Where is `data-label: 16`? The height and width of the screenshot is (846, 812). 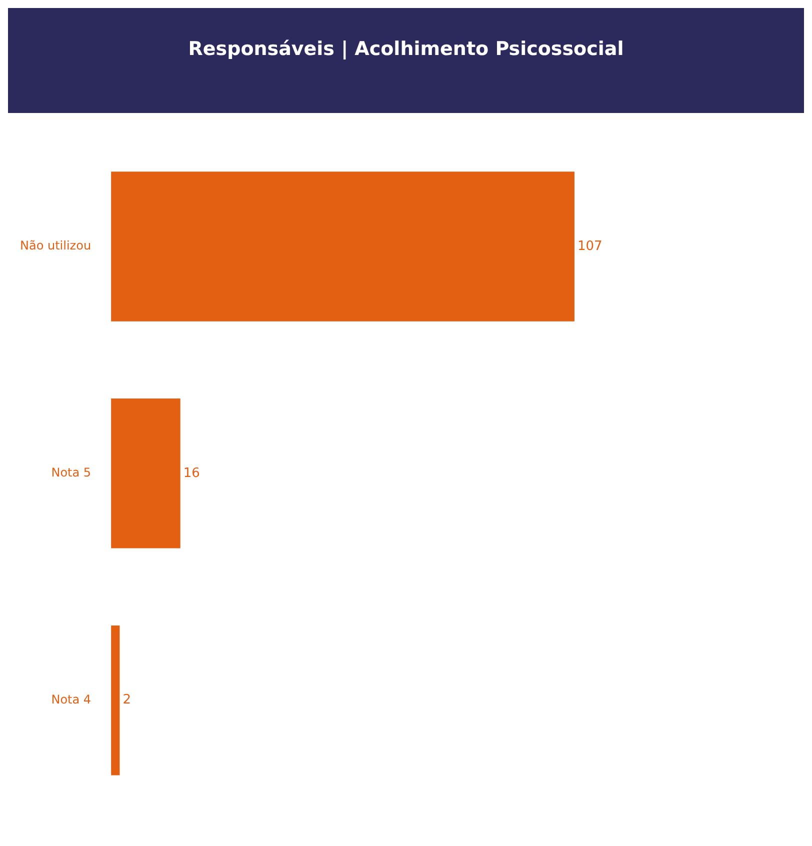 data-label: 16 is located at coordinates (191, 473).